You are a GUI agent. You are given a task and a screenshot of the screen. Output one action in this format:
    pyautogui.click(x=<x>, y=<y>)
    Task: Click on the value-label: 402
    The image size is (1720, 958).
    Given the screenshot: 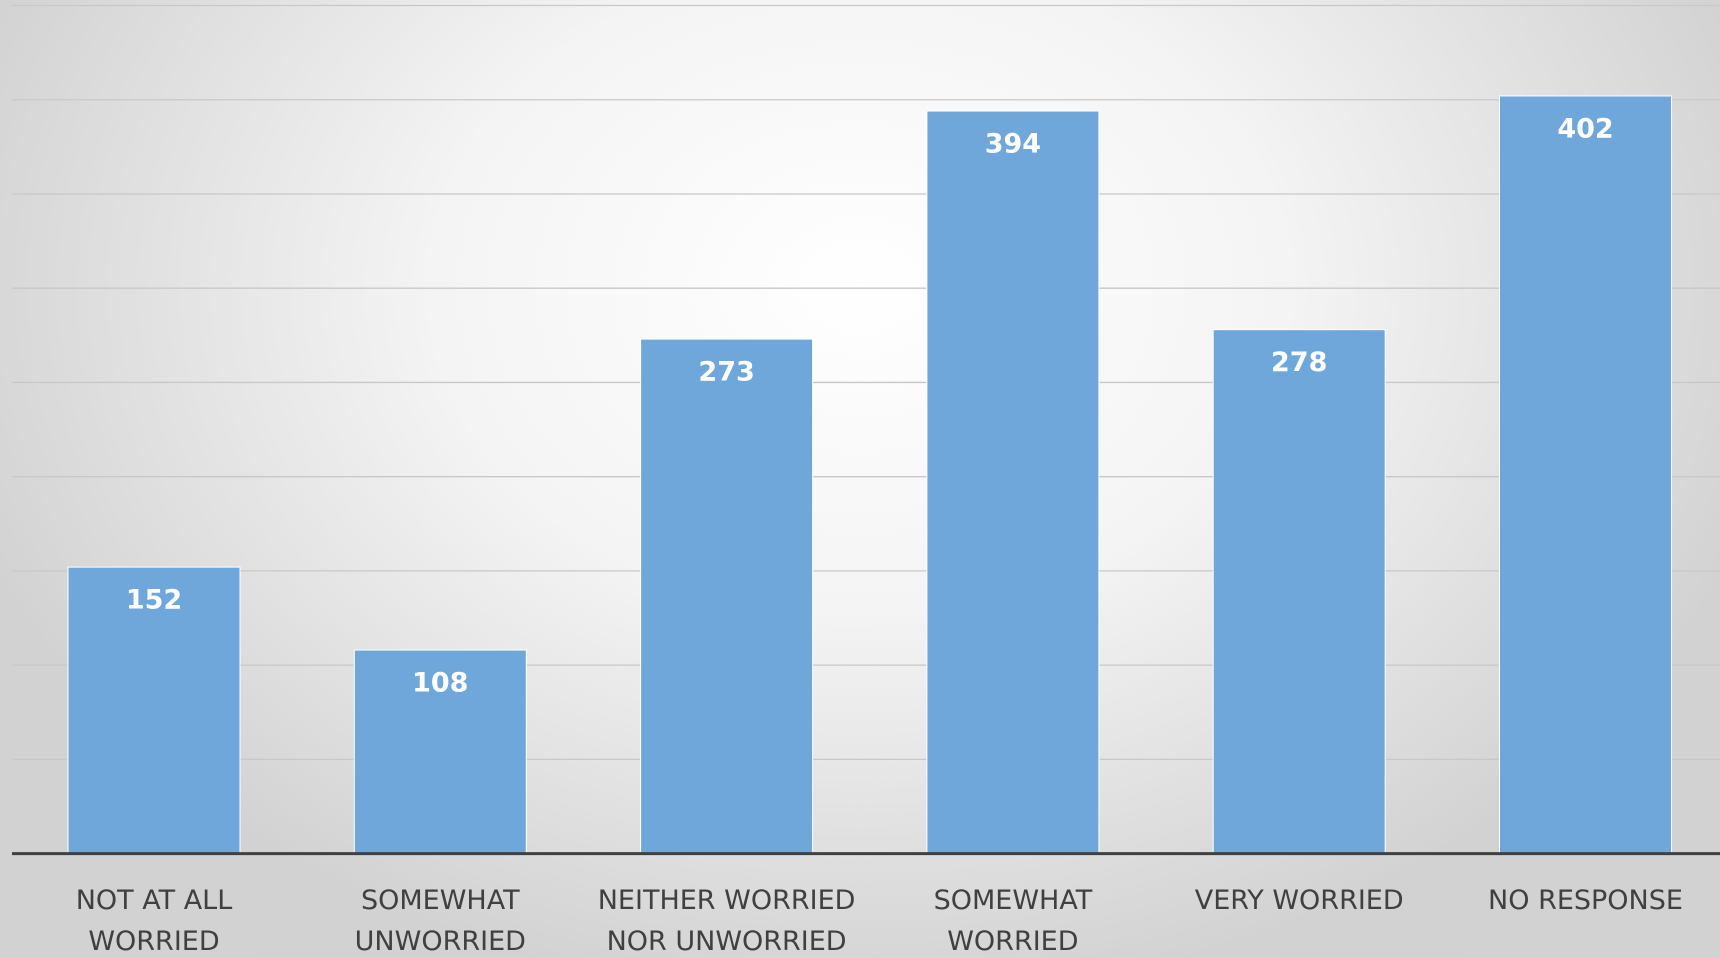 What is the action you would take?
    pyautogui.click(x=1585, y=128)
    